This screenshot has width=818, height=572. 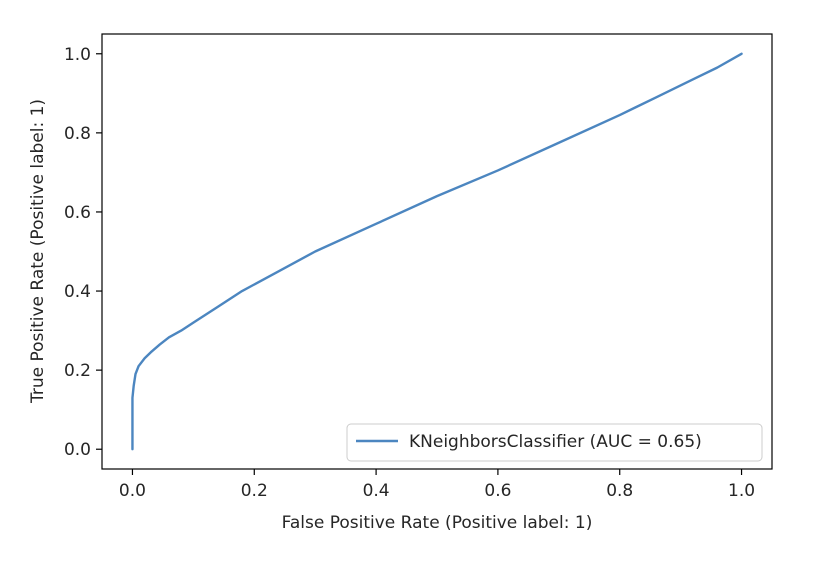 What do you see at coordinates (77, 371) in the screenshot?
I see `y-tick-label: 0.2` at bounding box center [77, 371].